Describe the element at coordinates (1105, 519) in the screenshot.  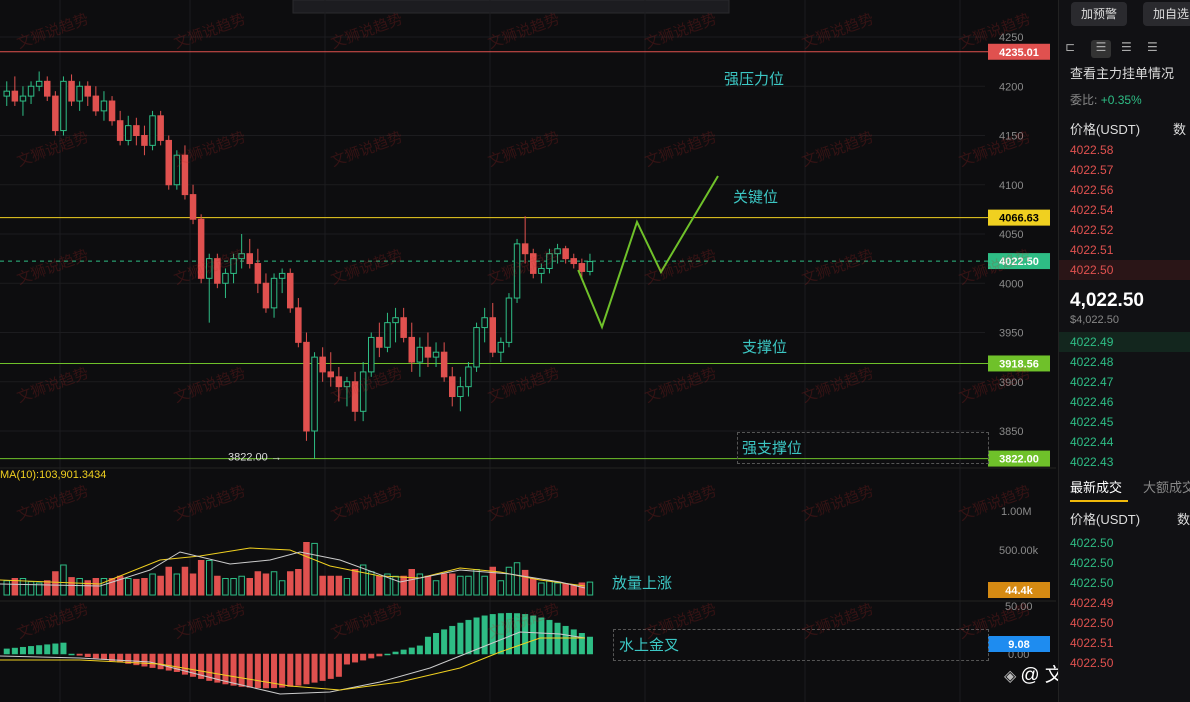
I see `trade-price-header: 价格(USDT)` at that location.